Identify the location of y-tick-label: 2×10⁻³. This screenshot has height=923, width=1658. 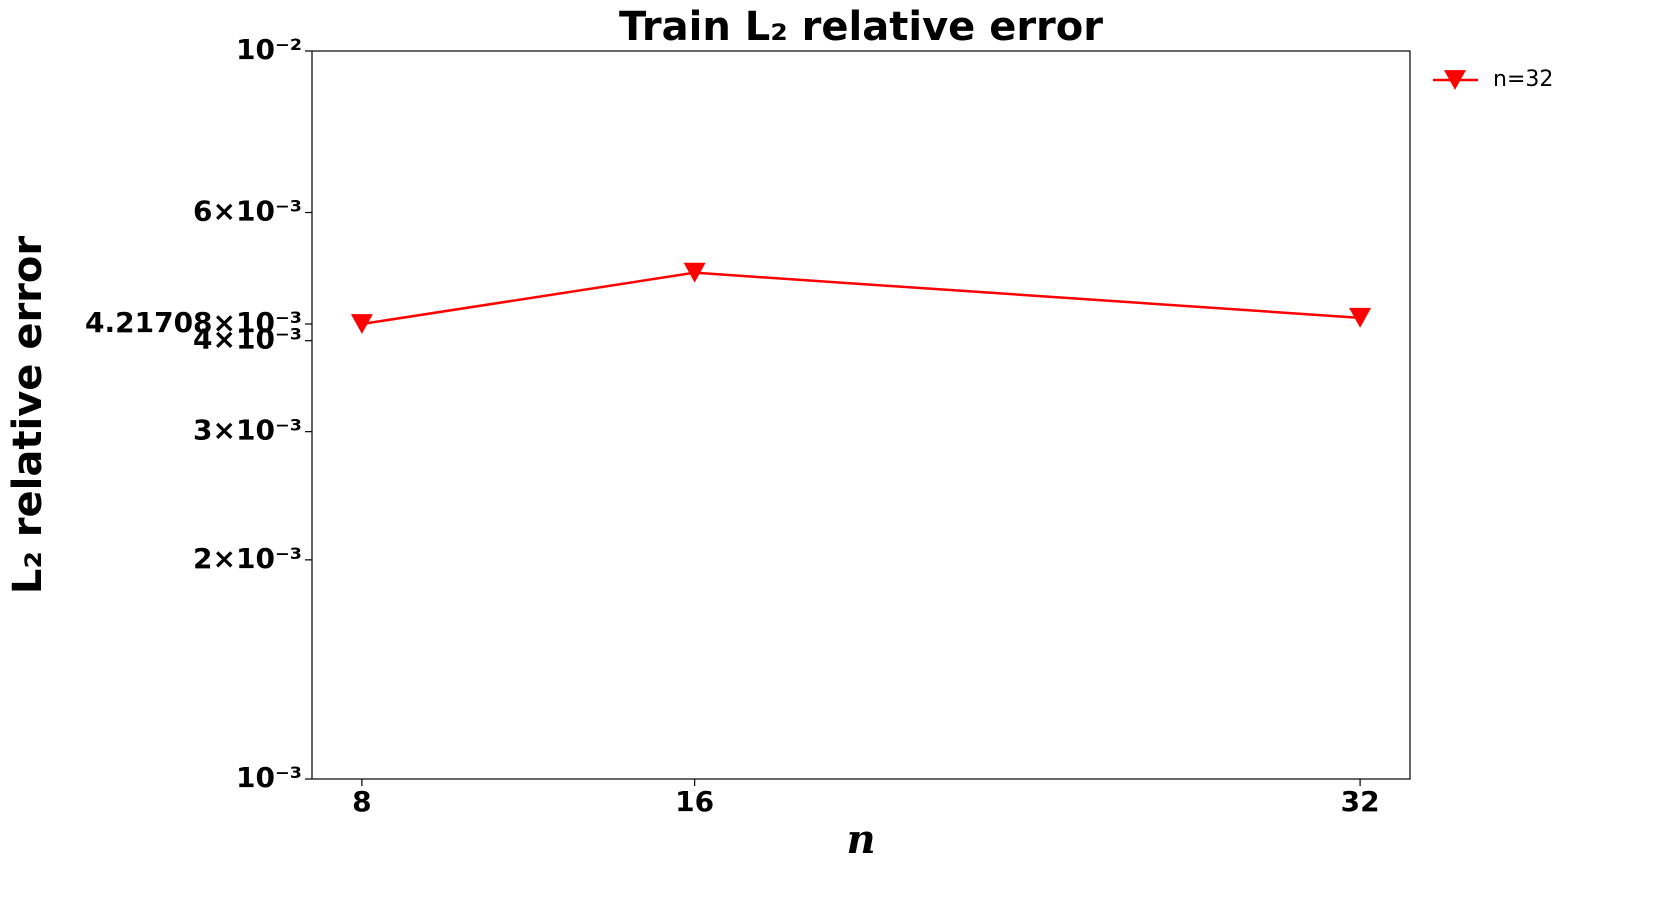
(247, 558).